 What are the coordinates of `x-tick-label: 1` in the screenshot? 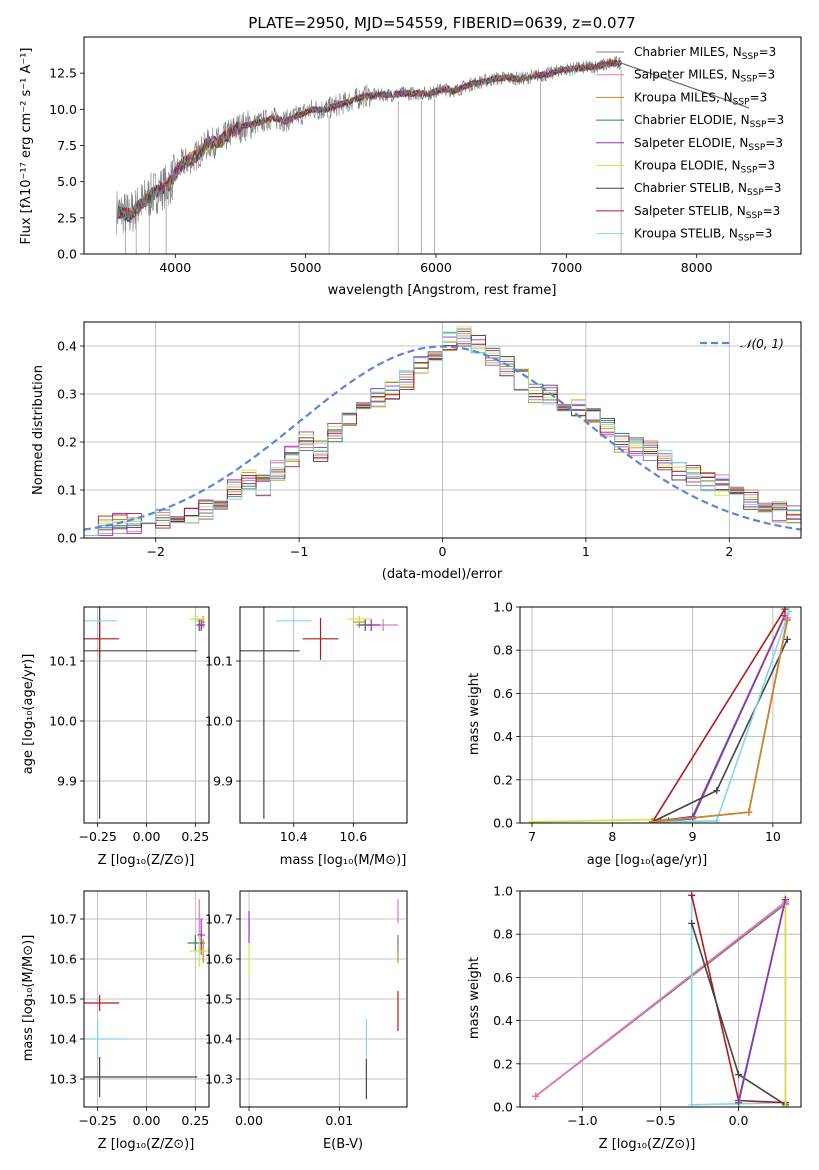 It's located at (586, 551).